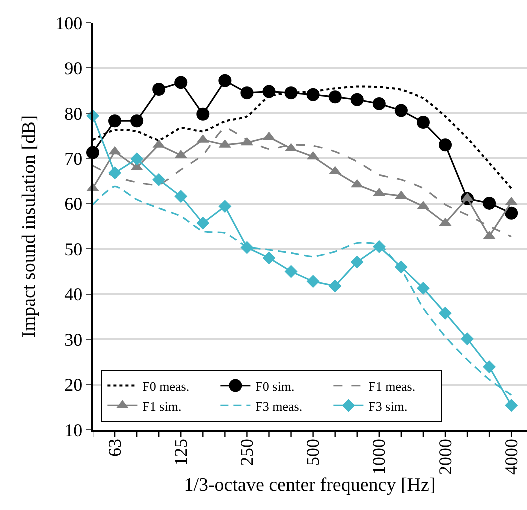 The image size is (527, 510). What do you see at coordinates (166, 386) in the screenshot?
I see `legend-label: F0 meas.` at bounding box center [166, 386].